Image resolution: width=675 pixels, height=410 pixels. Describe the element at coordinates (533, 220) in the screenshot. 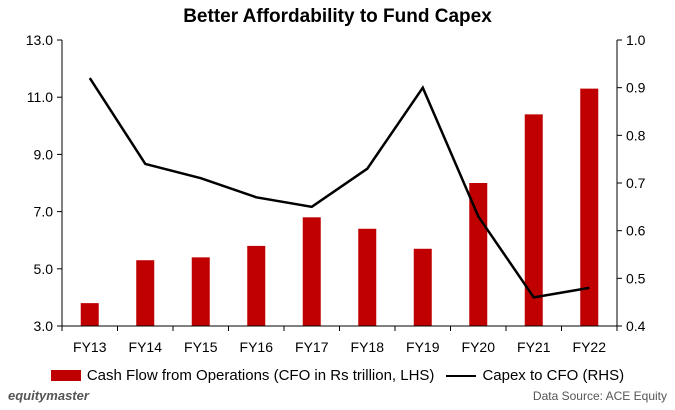

I see `bar-fy21` at that location.